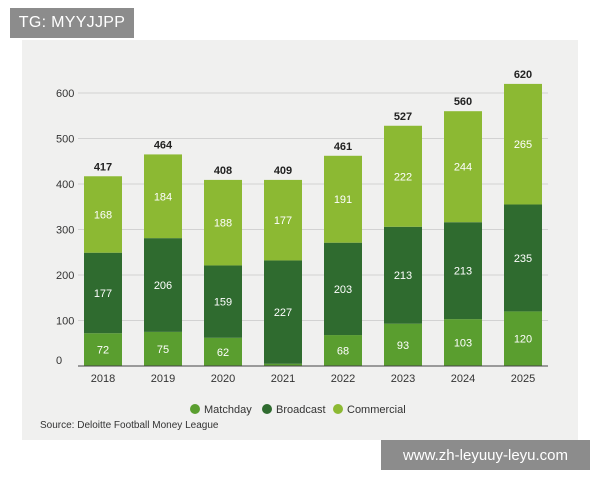  I want to click on watermark-bottom: www.zh-leyuuy-leyu.com, so click(485, 455).